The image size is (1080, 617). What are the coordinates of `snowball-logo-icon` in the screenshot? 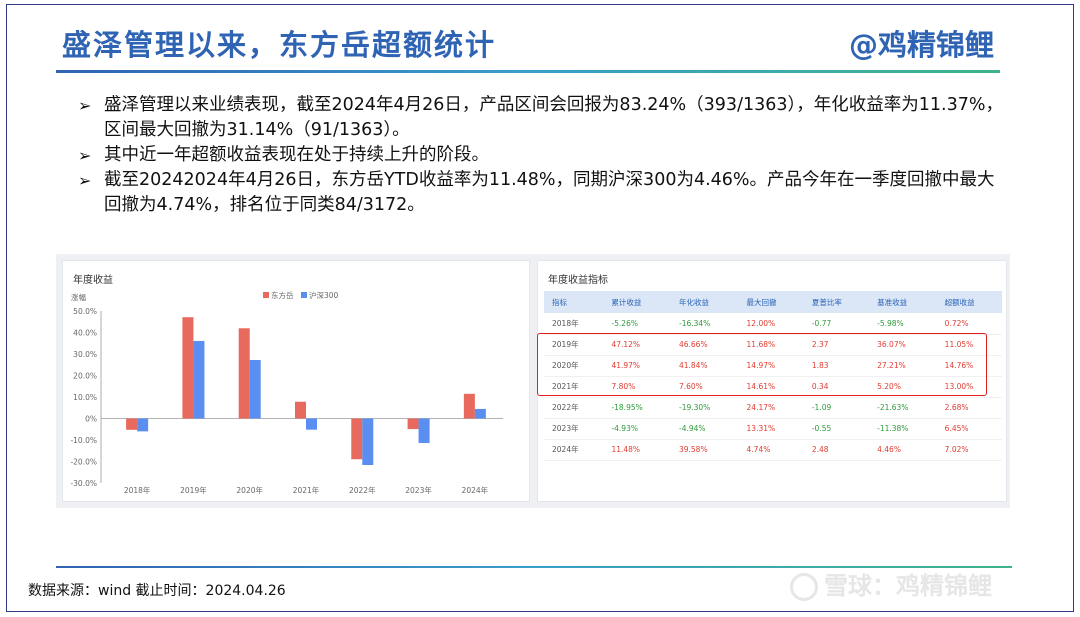 It's located at (804, 587).